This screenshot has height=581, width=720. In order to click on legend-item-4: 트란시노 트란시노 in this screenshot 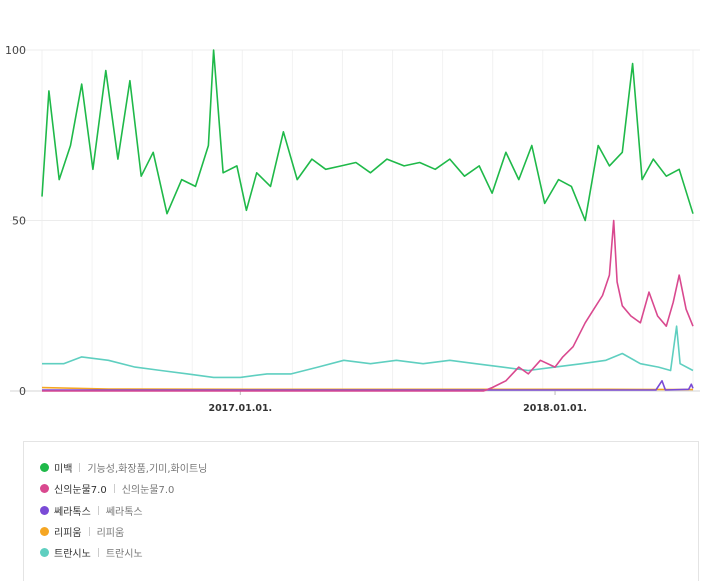, I will do `click(91, 552)`.